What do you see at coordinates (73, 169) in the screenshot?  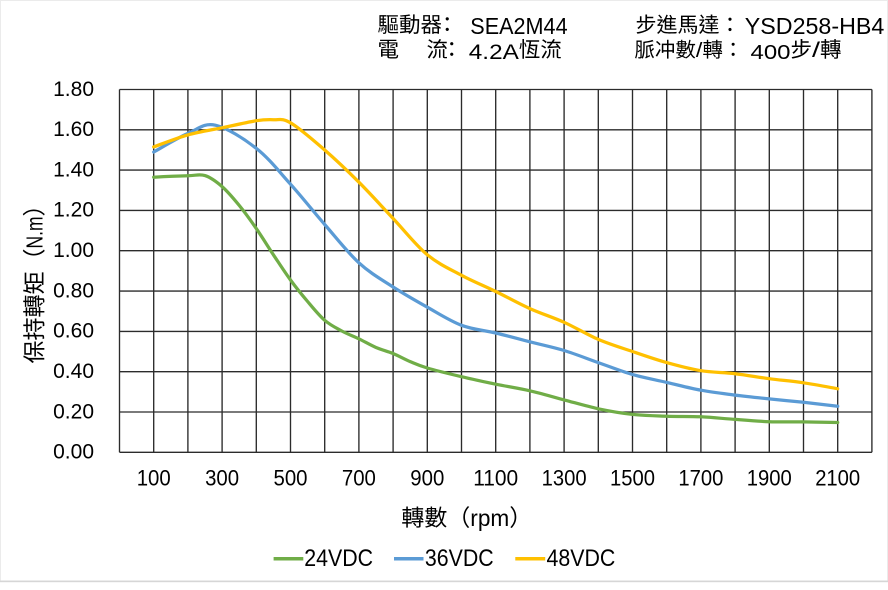 I see `svg-text: 1.40` at bounding box center [73, 169].